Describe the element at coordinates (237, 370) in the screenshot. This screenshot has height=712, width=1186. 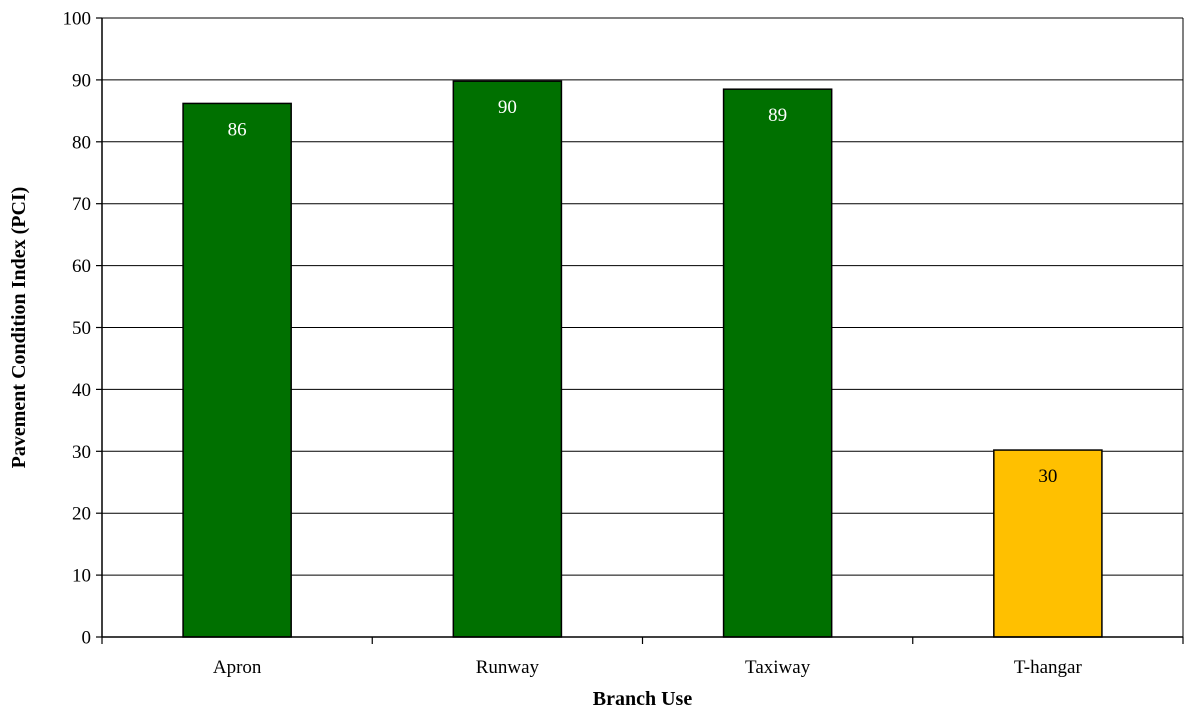
I see `bar-apron` at that location.